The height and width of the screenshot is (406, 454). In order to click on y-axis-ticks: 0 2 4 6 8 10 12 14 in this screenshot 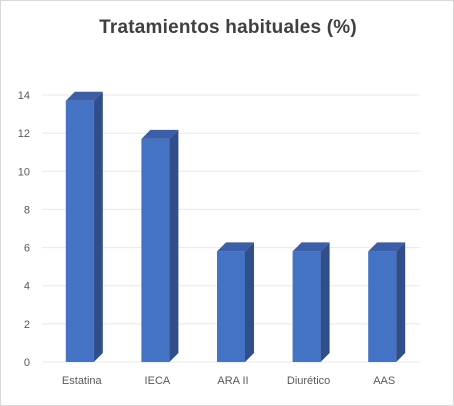, I will do `click(24, 229)`.